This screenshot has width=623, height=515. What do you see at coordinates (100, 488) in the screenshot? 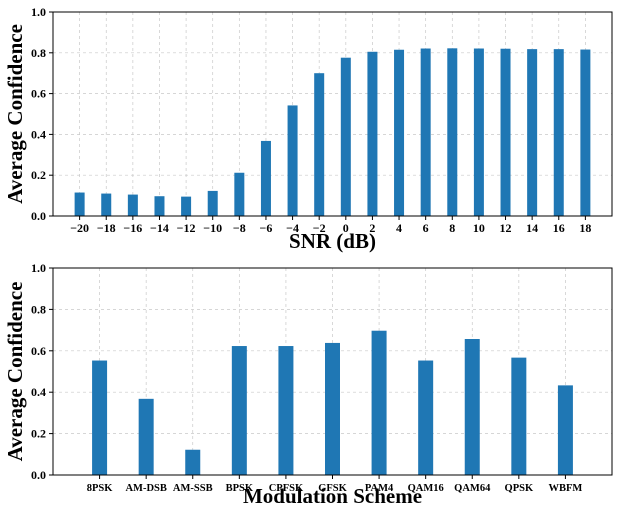
I see `x-tick-label: 8PSK` at bounding box center [100, 488].